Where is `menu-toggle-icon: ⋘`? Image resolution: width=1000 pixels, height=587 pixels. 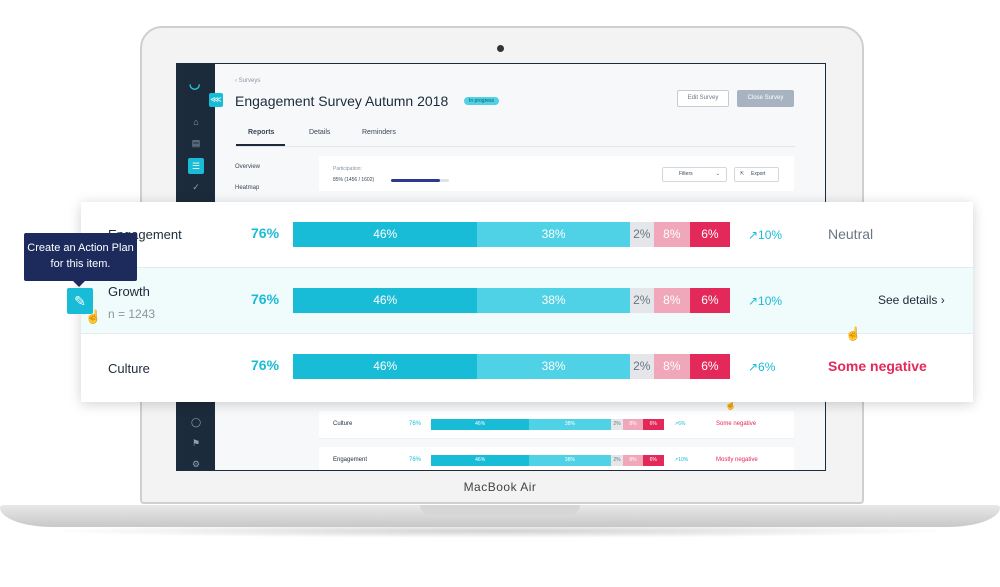
menu-toggle-icon: ⋘ is located at coordinates (216, 100).